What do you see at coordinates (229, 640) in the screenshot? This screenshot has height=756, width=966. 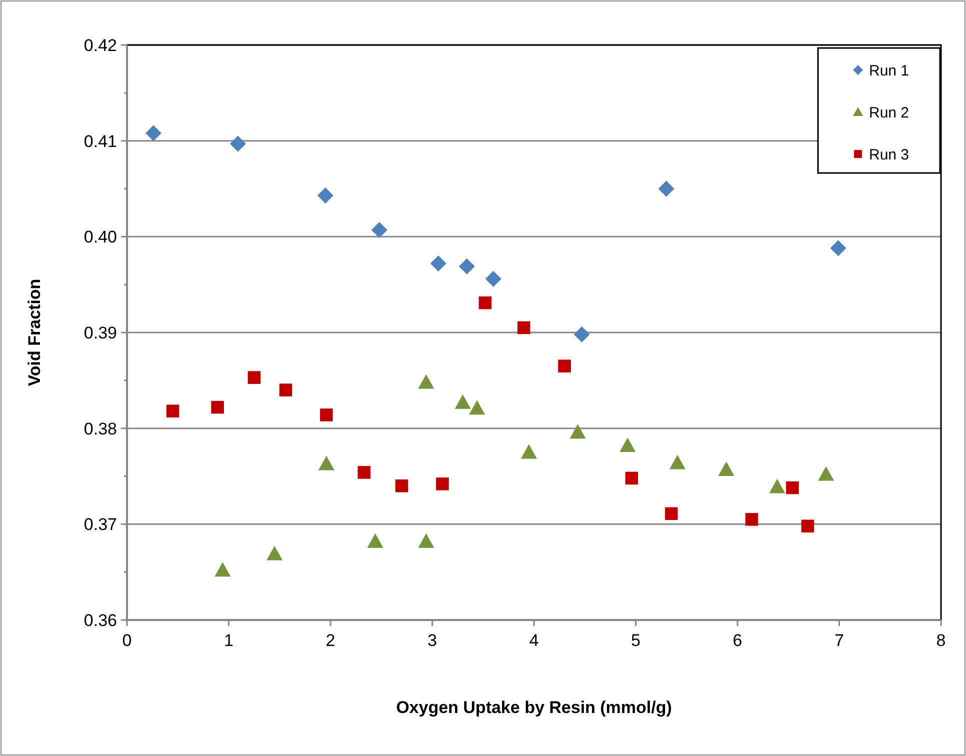 I see `x-tick-label: 1` at bounding box center [229, 640].